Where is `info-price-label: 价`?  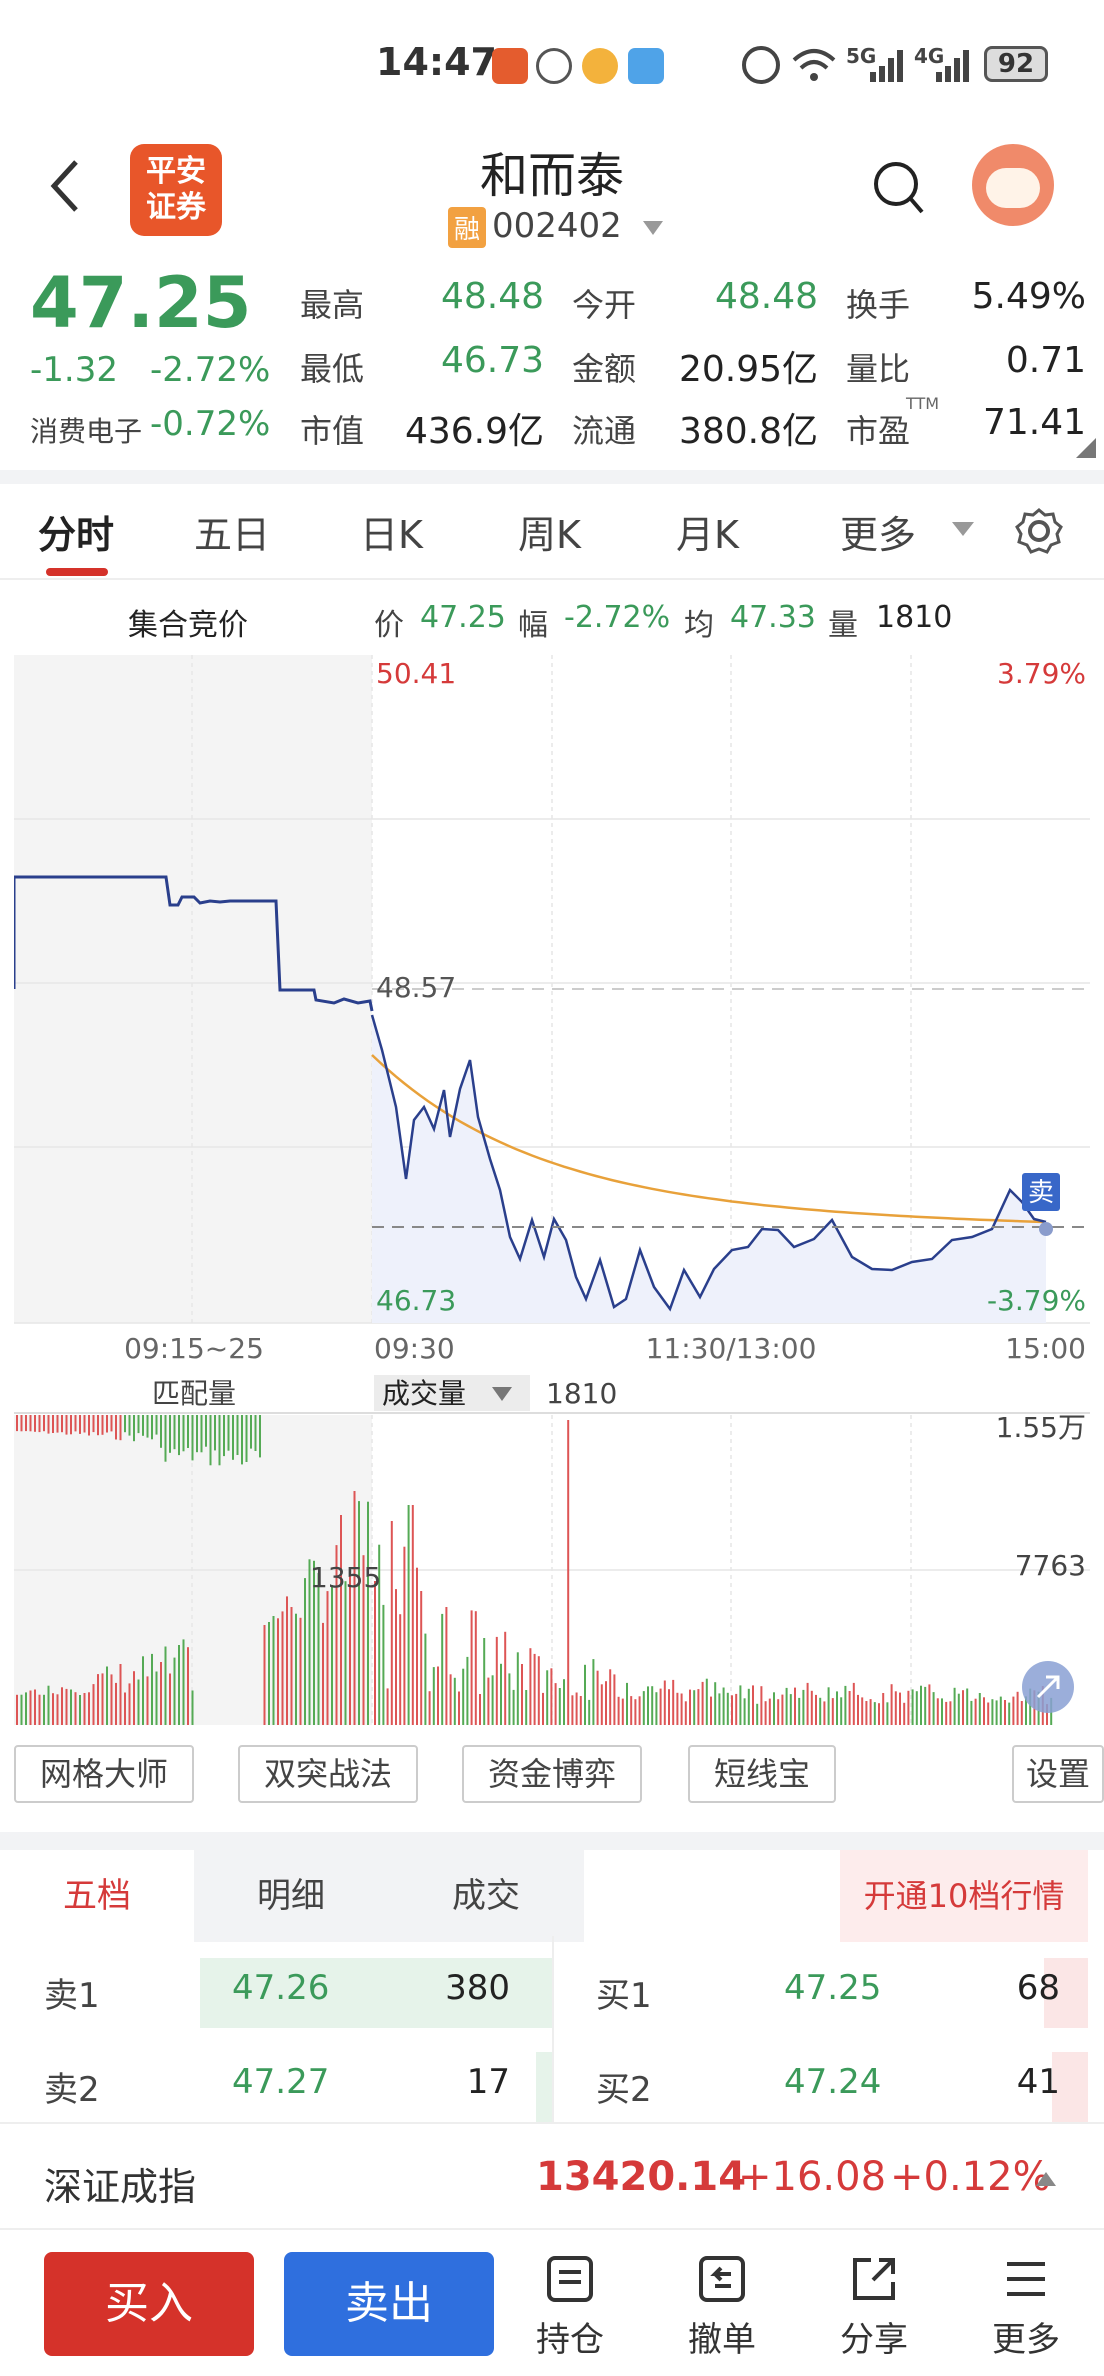 info-price-label: 价 is located at coordinates (389, 625).